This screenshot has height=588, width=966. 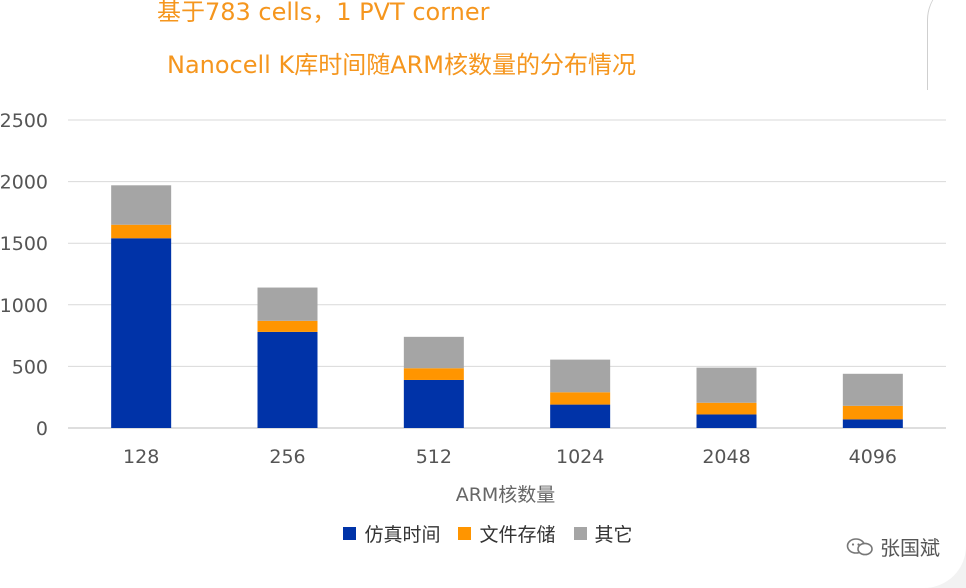 What do you see at coordinates (517, 535) in the screenshot?
I see `legend-label-file-storage: 文件存储` at bounding box center [517, 535].